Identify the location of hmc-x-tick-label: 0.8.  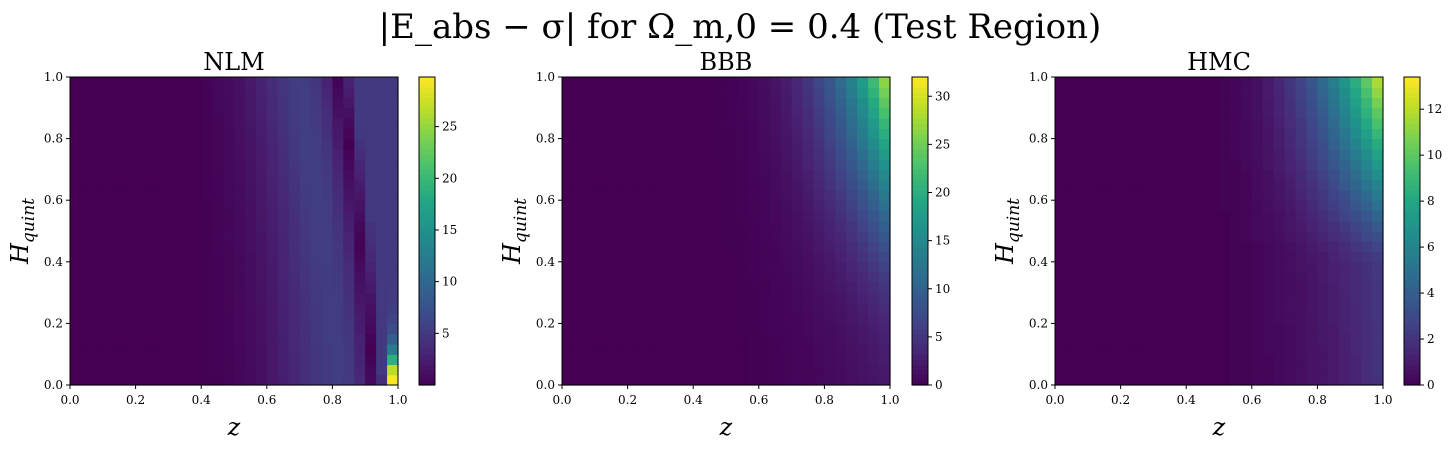
(1317, 400).